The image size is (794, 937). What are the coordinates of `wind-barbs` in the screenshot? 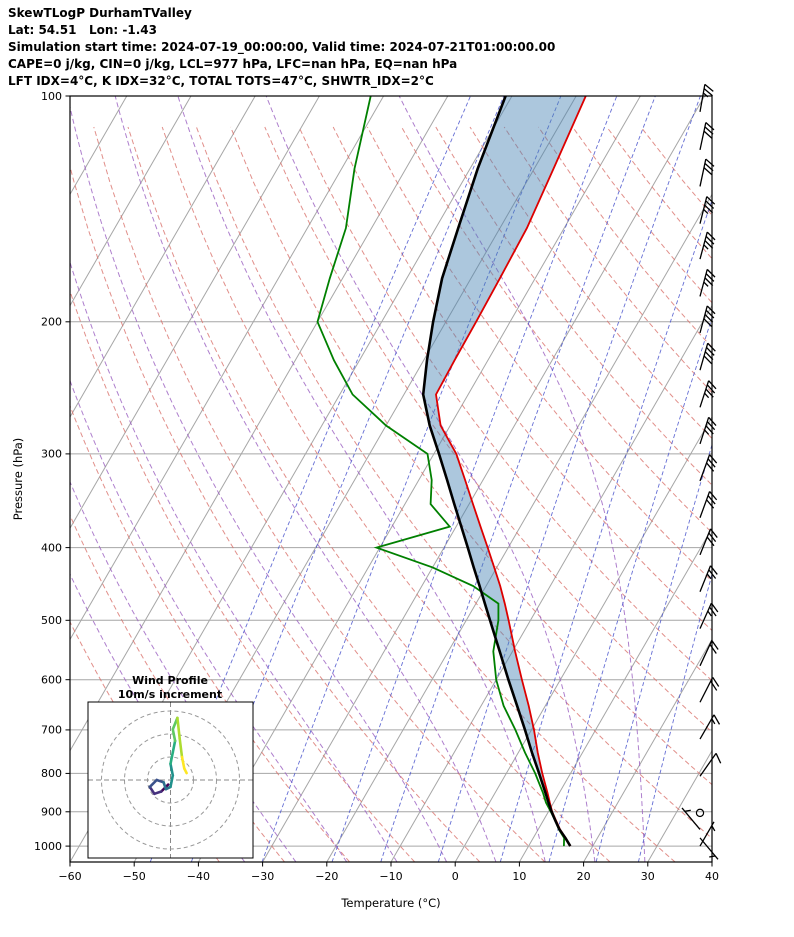 It's located at (701, 471).